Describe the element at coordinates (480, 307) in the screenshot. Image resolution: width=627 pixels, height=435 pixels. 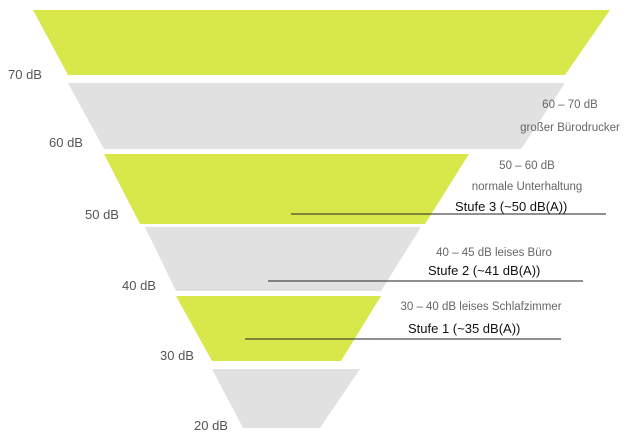
I see `desc-30: 30 – 40 dB leises Schlafzimmer` at that location.